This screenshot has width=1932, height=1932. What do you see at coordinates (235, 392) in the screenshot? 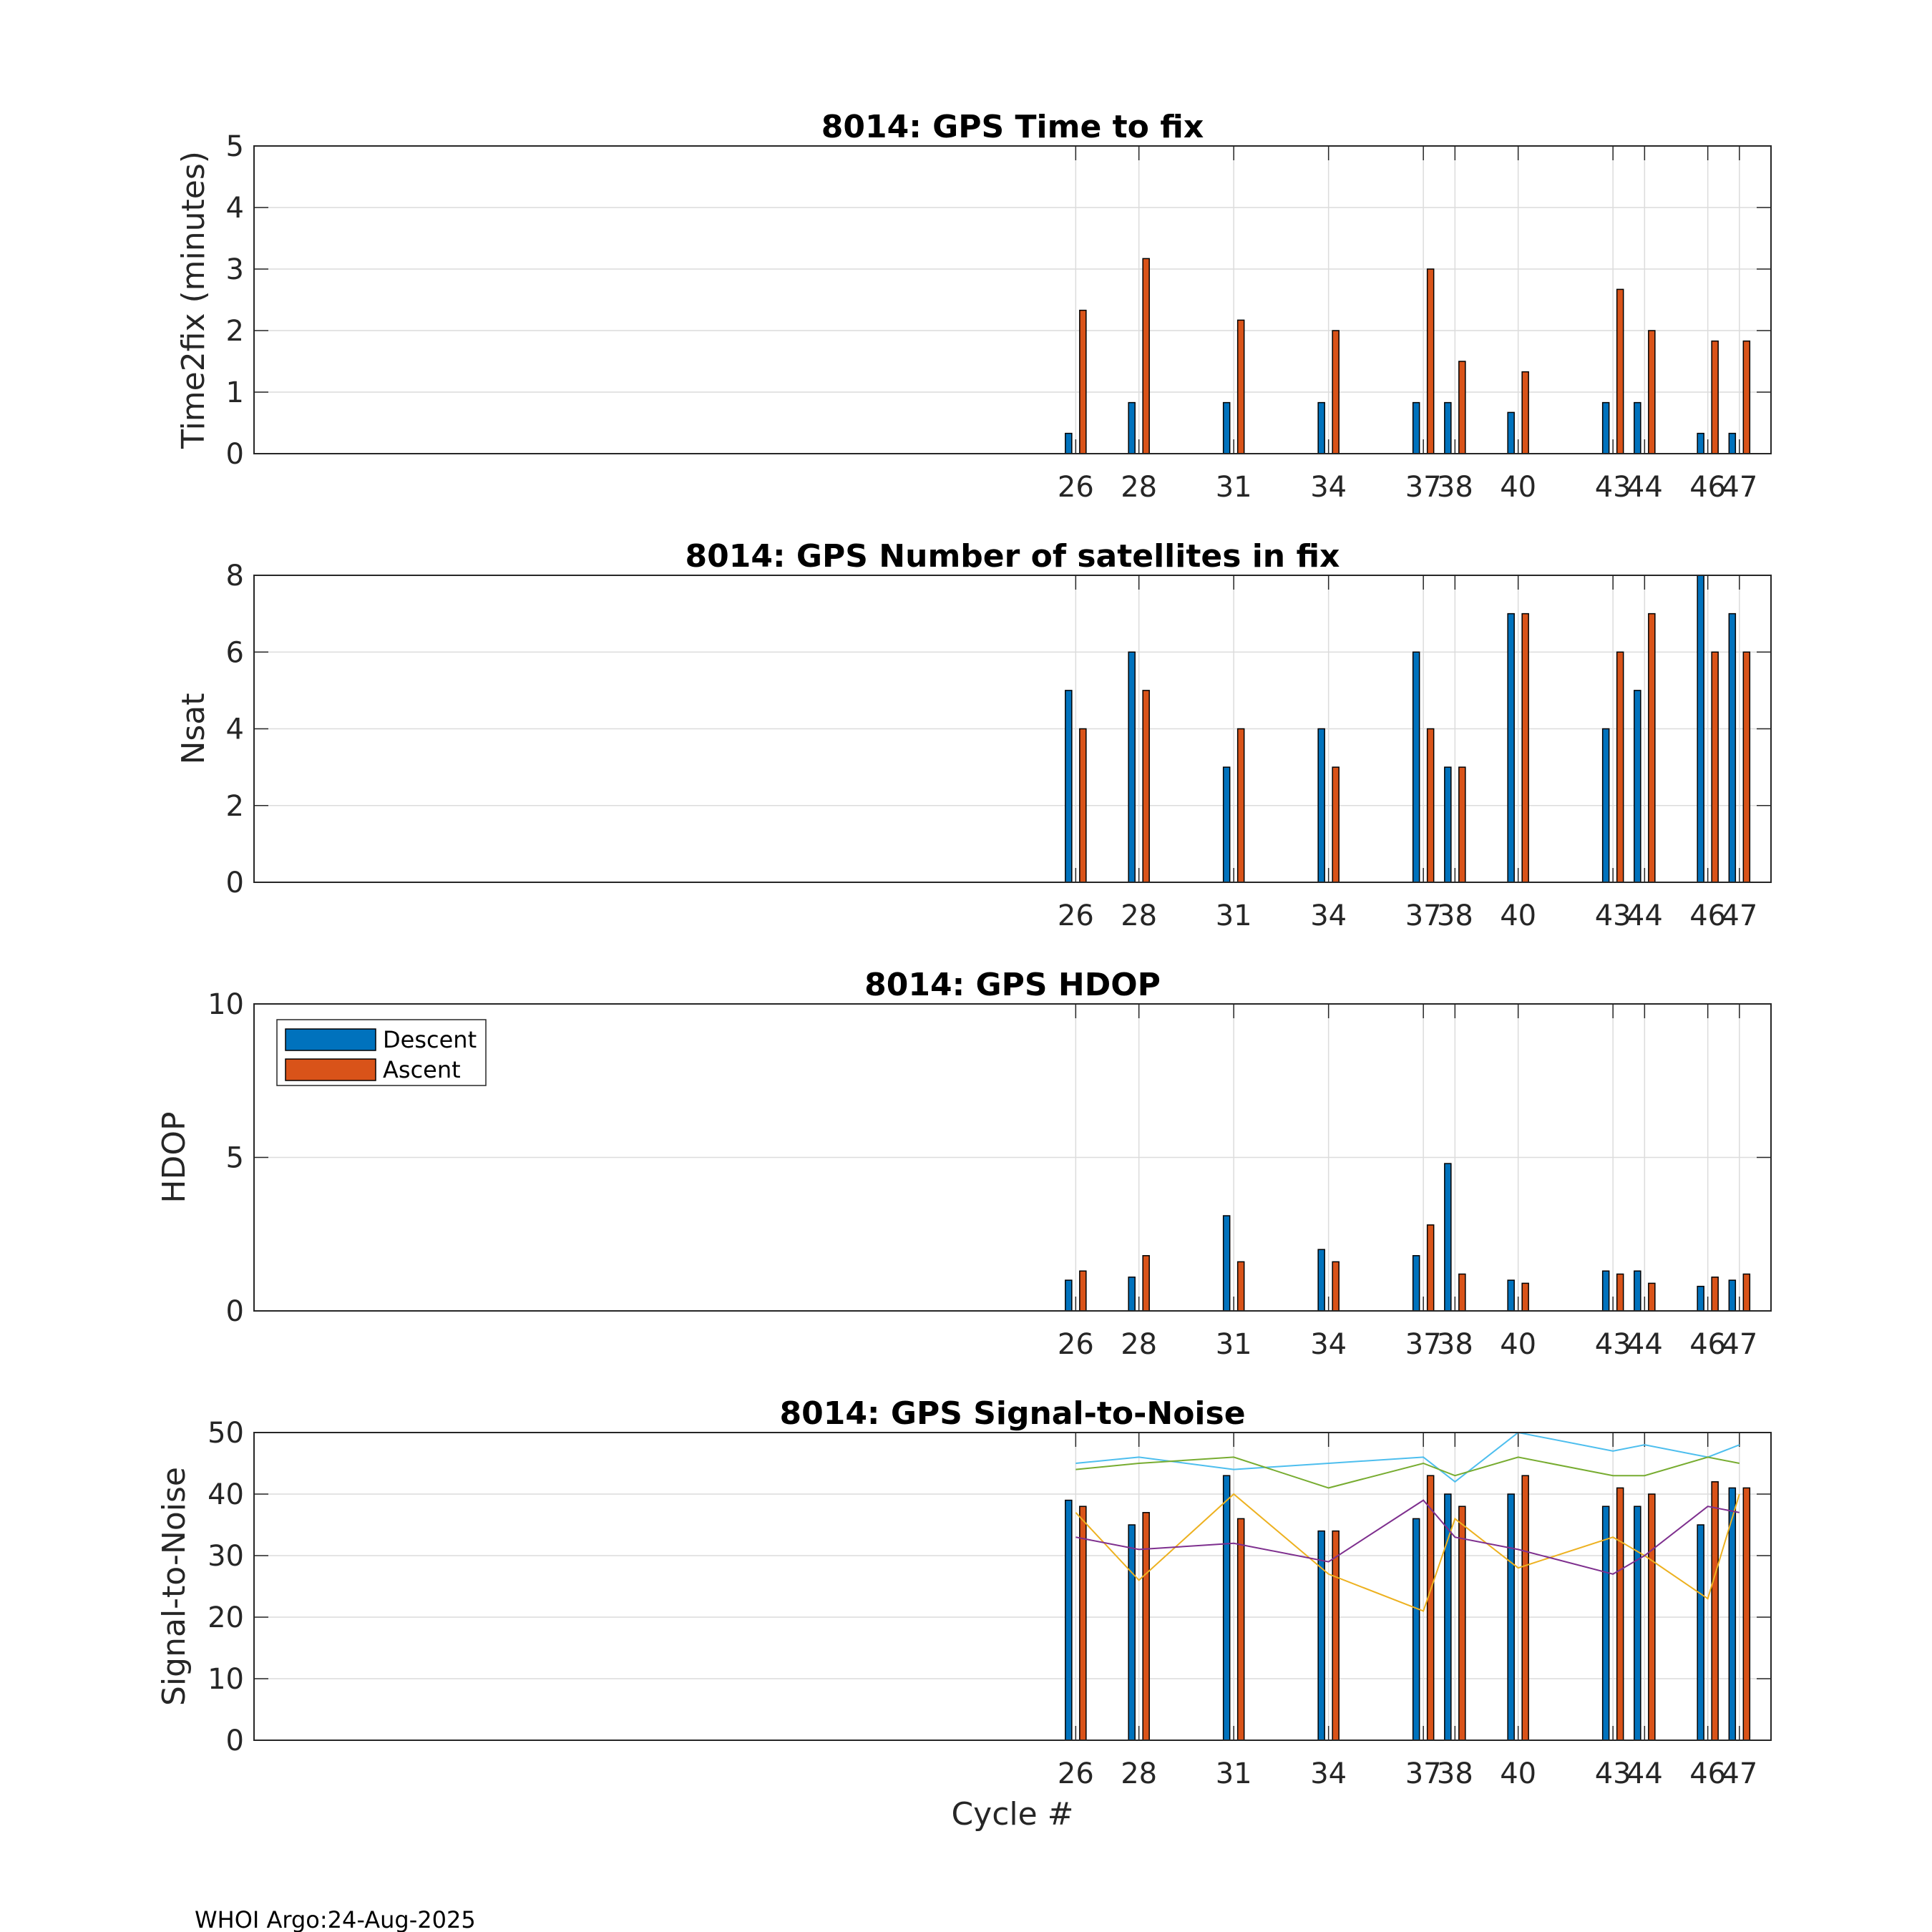
I see `y-tick-label: 1` at bounding box center [235, 392].